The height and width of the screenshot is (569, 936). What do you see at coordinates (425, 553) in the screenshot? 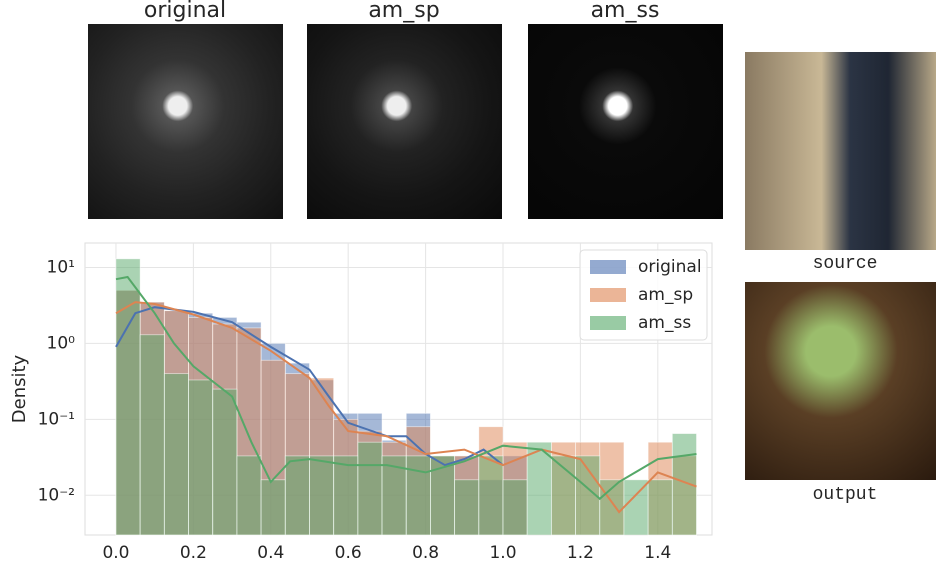
I see `x-tick-label: 0.8` at bounding box center [425, 553].